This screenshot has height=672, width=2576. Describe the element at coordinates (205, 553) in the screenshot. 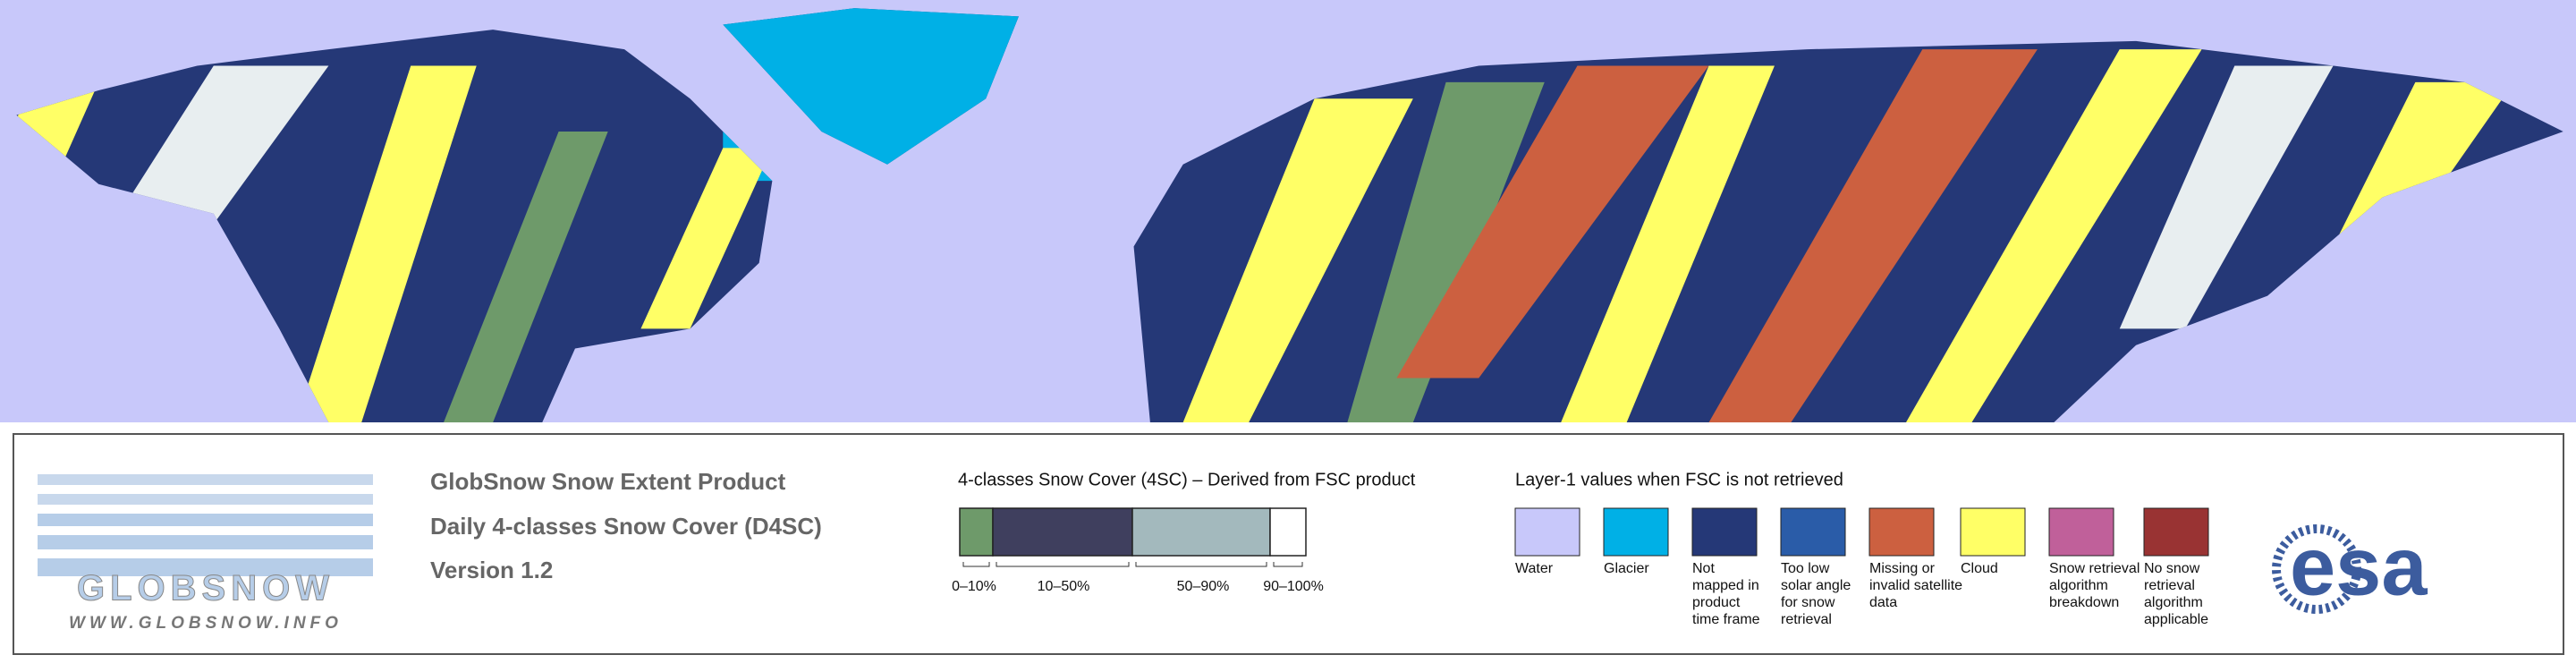

I see `globsnow-logo: GLOBSNOW WWW.GLOBSNOW.INFO` at that location.